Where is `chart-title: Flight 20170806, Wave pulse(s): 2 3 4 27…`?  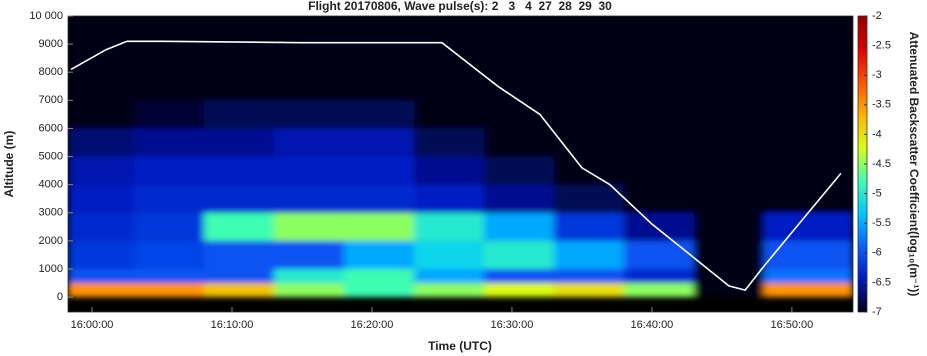 chart-title: Flight 20170806, Wave pulse(s): 2 3 4 27… is located at coordinates (460, 6).